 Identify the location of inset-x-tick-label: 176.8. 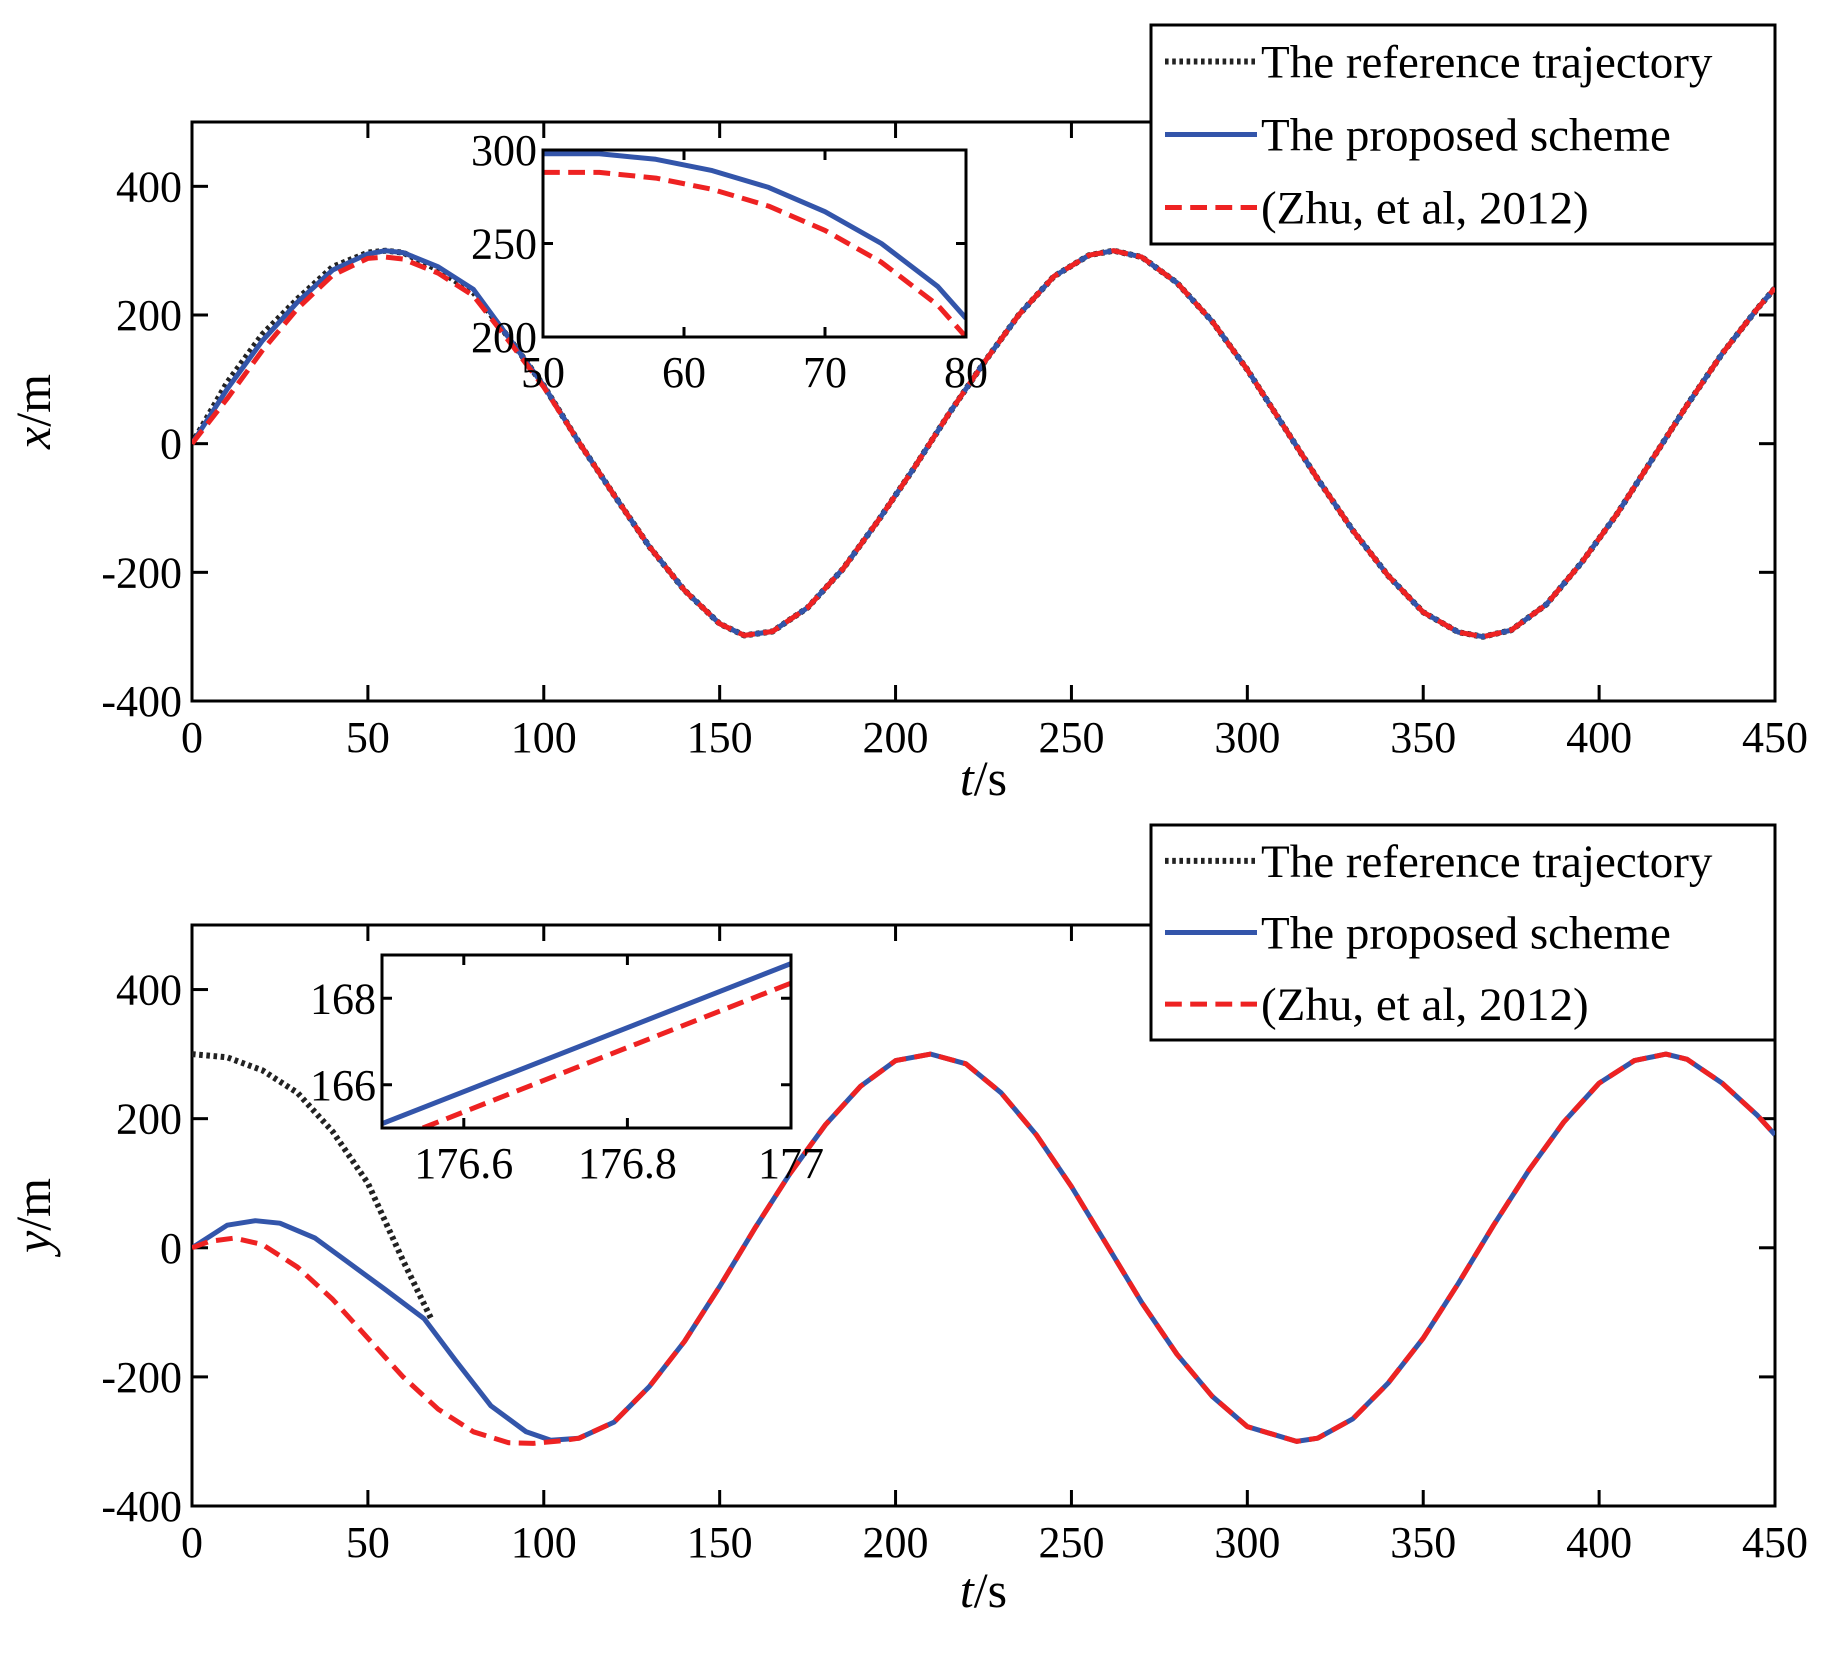
(627, 1163).